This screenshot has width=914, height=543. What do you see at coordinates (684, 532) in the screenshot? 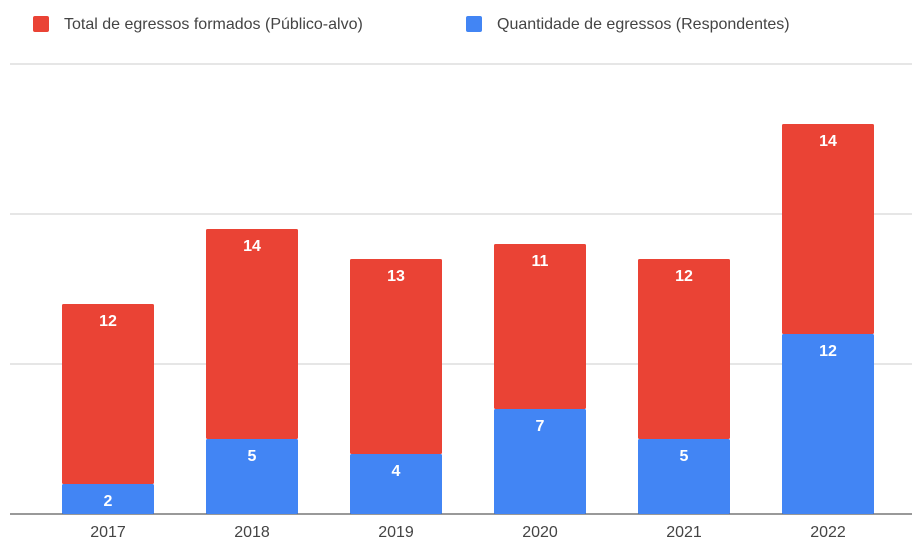
I see `x-tick-label: 2021` at bounding box center [684, 532].